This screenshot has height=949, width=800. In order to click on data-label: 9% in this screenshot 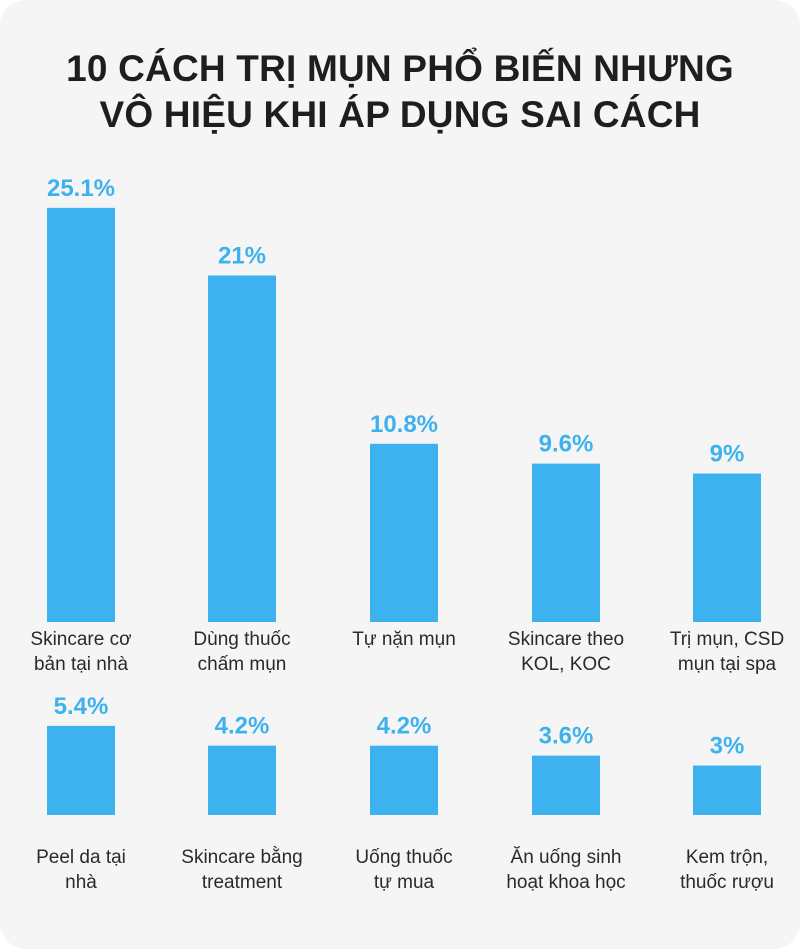, I will do `click(727, 454)`.